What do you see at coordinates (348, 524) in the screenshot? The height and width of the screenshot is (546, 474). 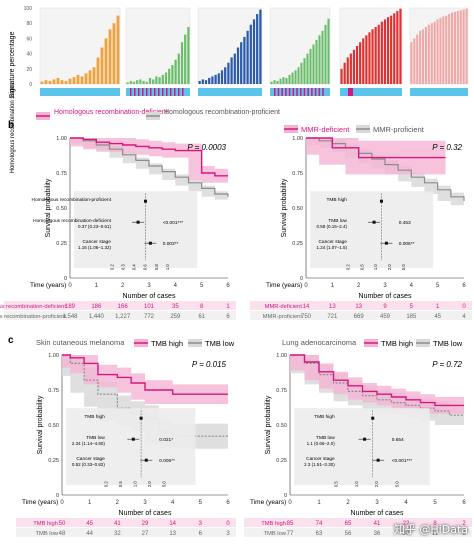 I see `cases-value: 65` at bounding box center [348, 524].